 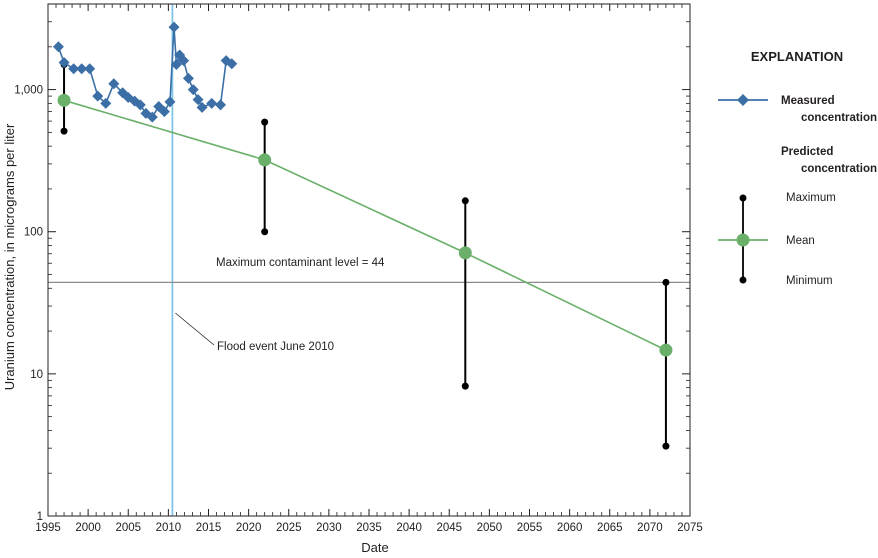 I want to click on x-axis-label: Date, so click(x=374, y=547).